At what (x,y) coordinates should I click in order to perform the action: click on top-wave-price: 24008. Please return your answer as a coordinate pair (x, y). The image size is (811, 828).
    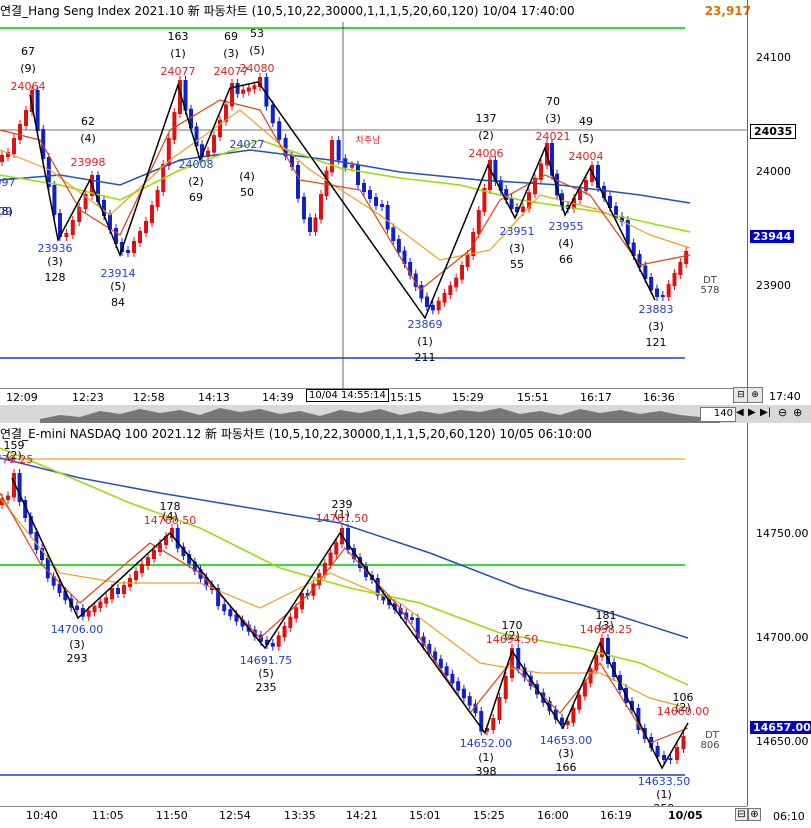
    Looking at the image, I should click on (196, 164).